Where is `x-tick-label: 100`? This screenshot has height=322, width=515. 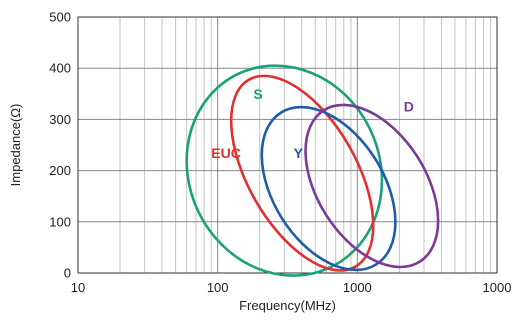 x-tick-label: 100 is located at coordinates (218, 287).